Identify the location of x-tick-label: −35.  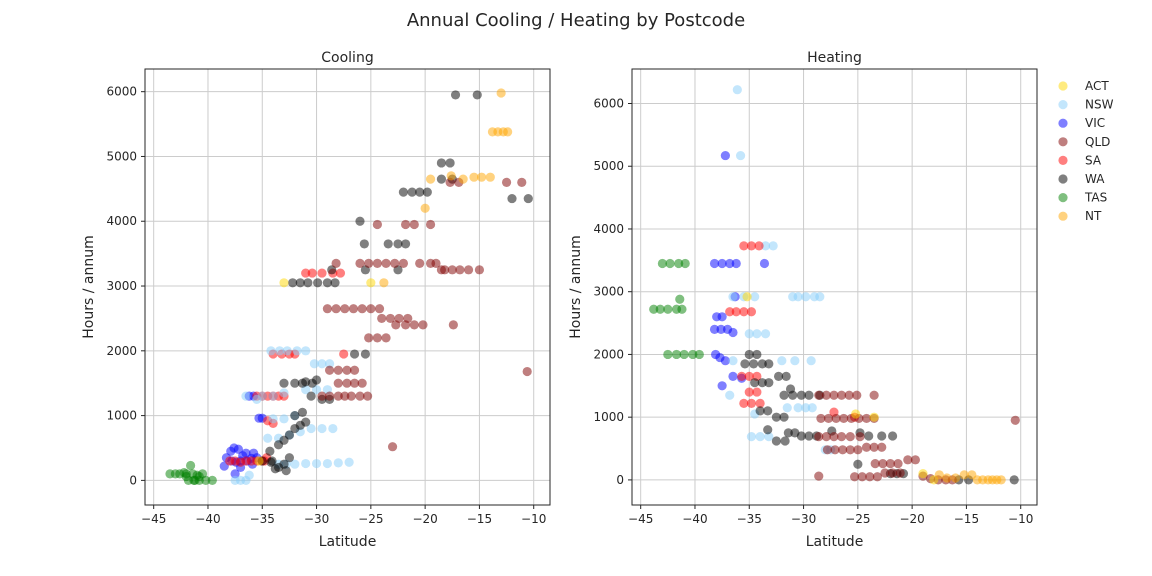
(749, 519).